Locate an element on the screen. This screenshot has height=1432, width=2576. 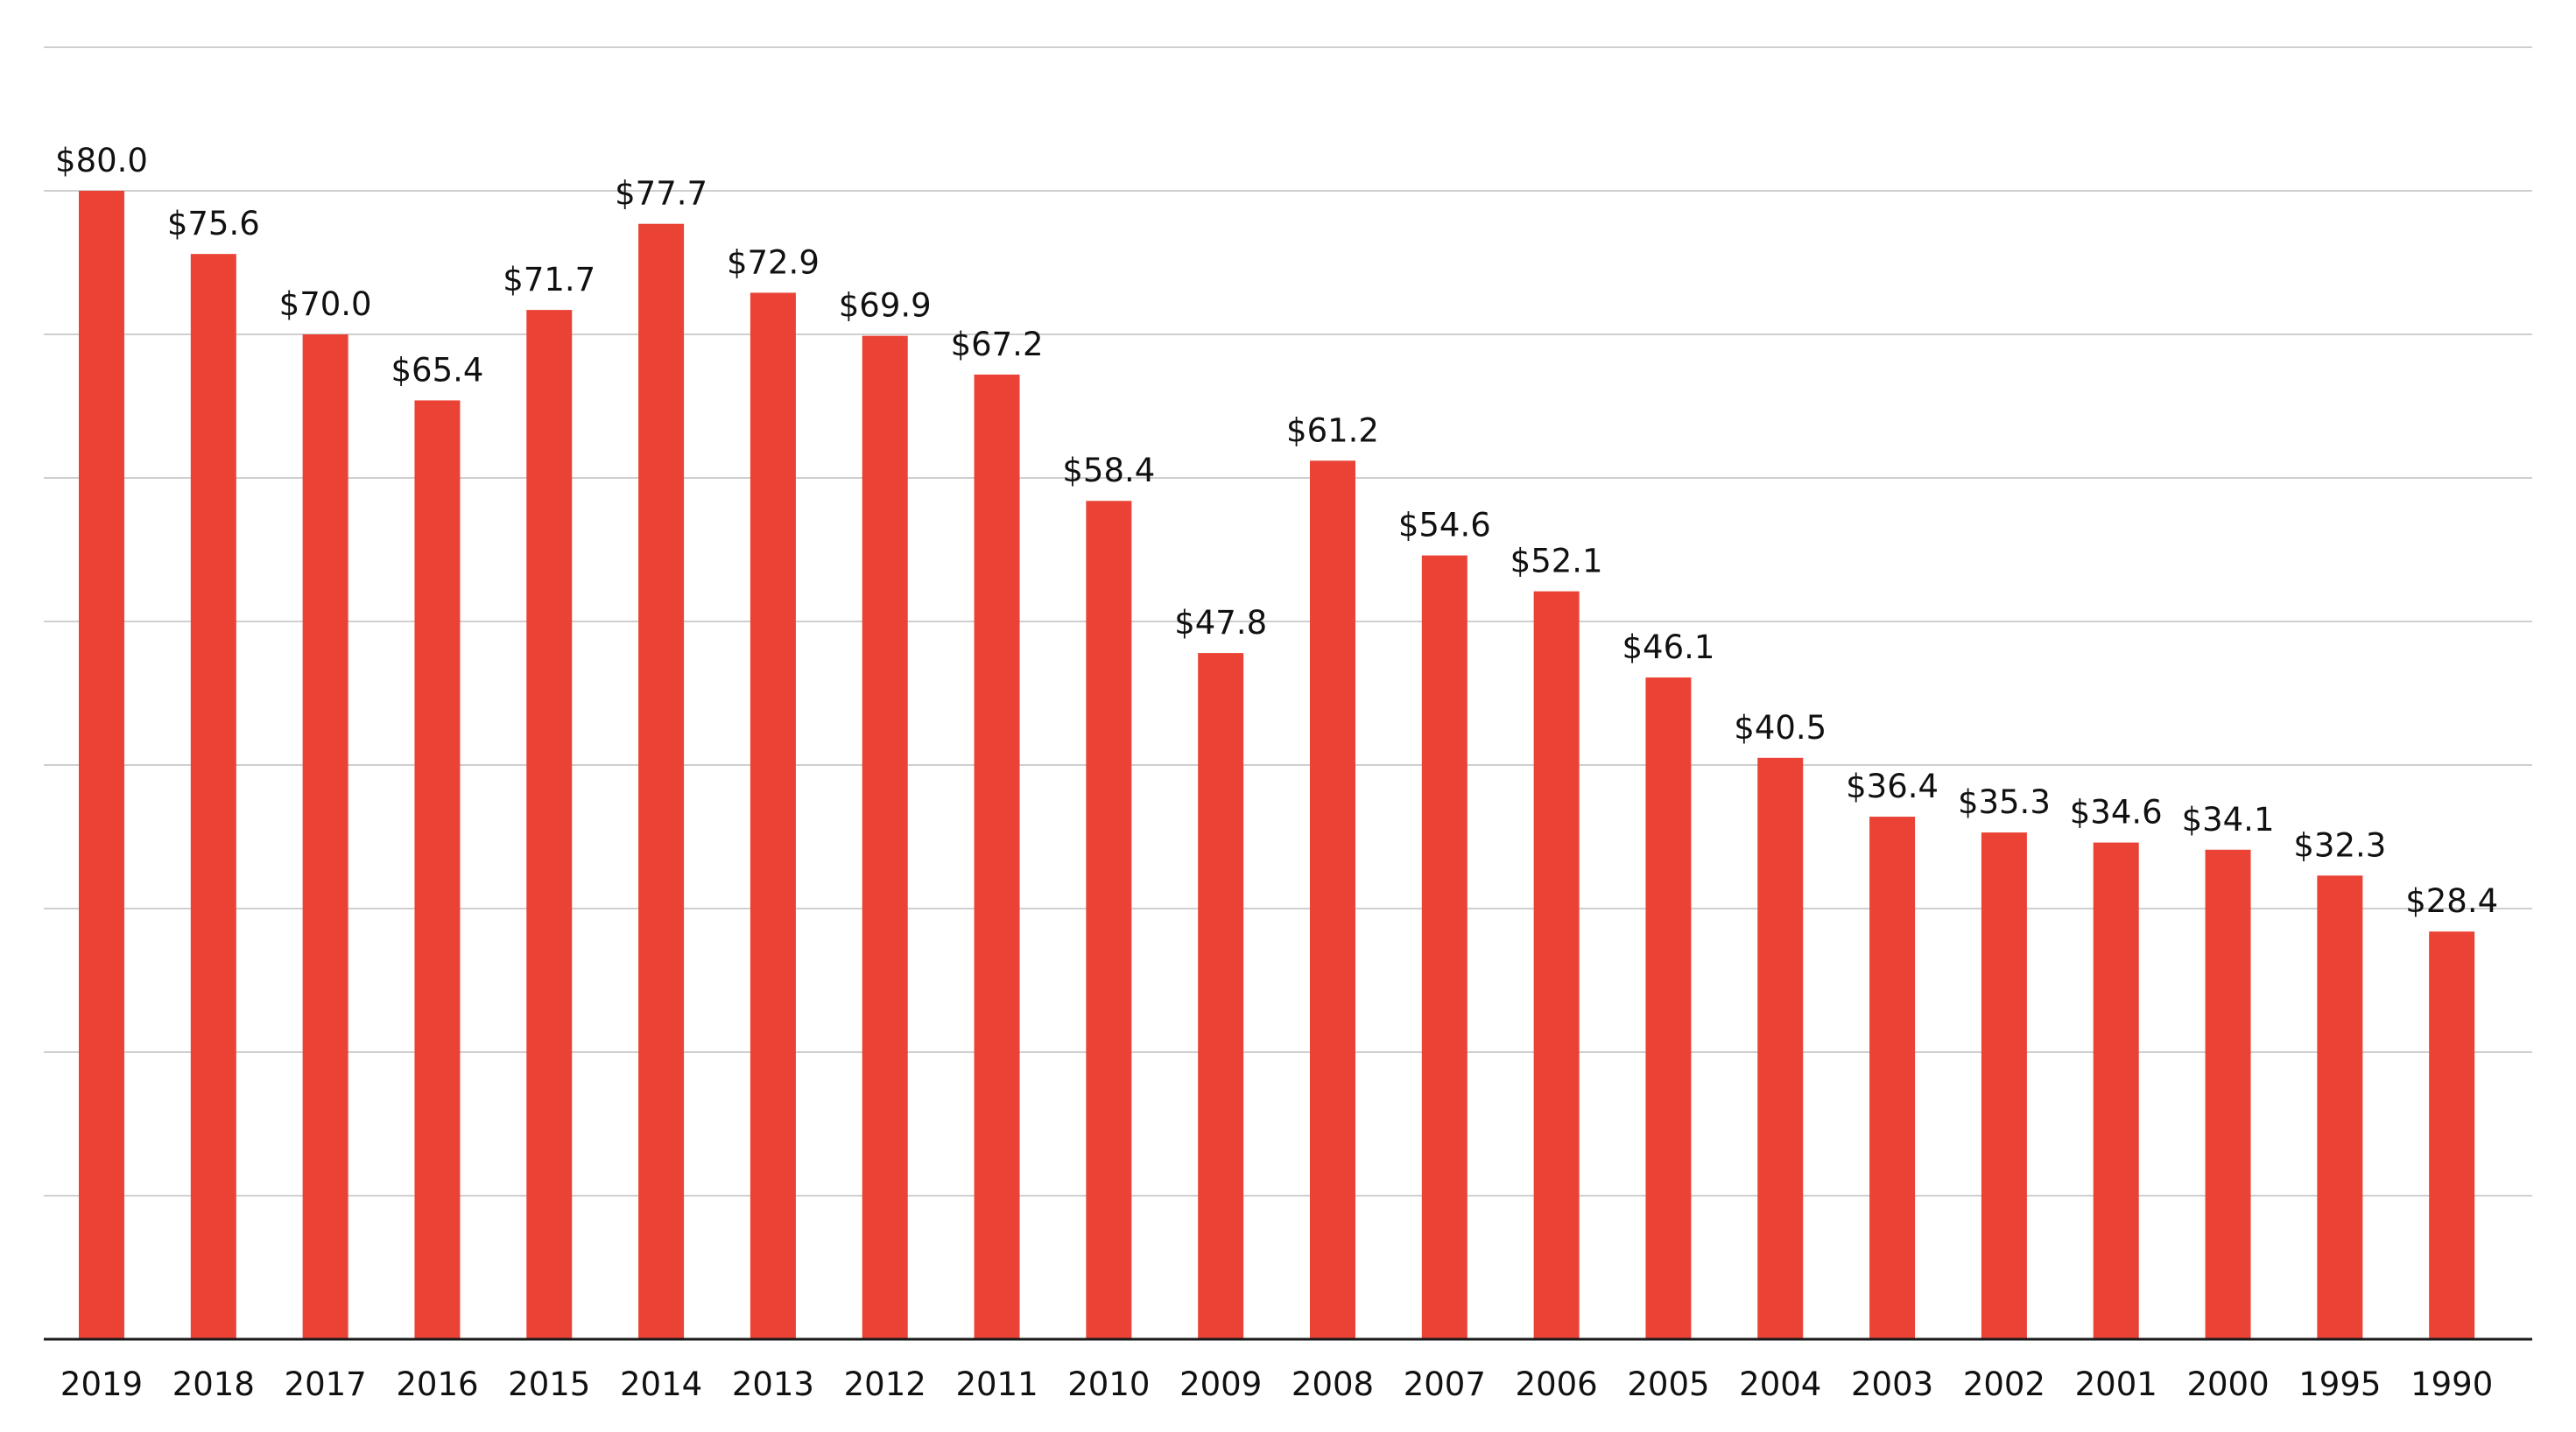
bar-2003 is located at coordinates (1892, 1078).